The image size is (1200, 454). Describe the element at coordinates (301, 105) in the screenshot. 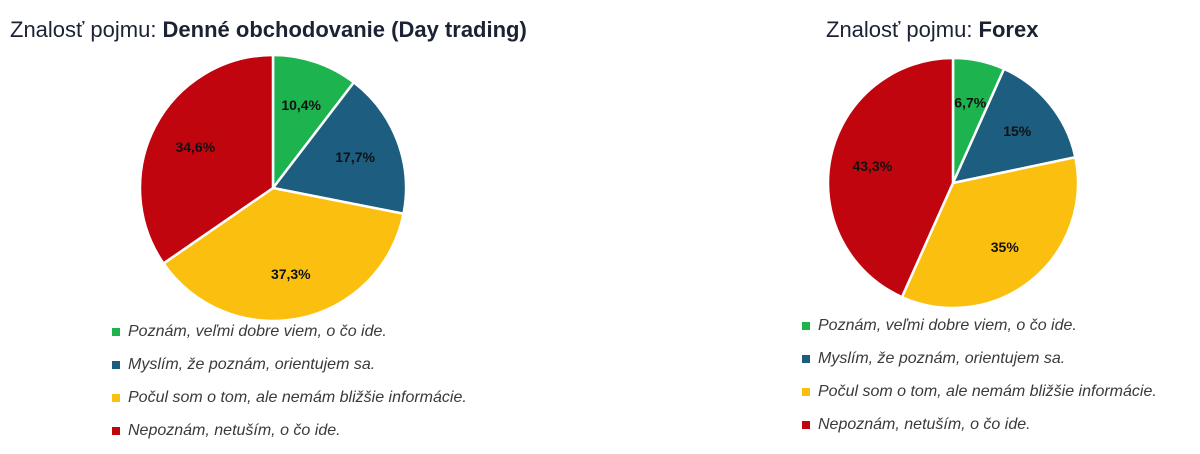

I see `data-label: 10,4%` at that location.